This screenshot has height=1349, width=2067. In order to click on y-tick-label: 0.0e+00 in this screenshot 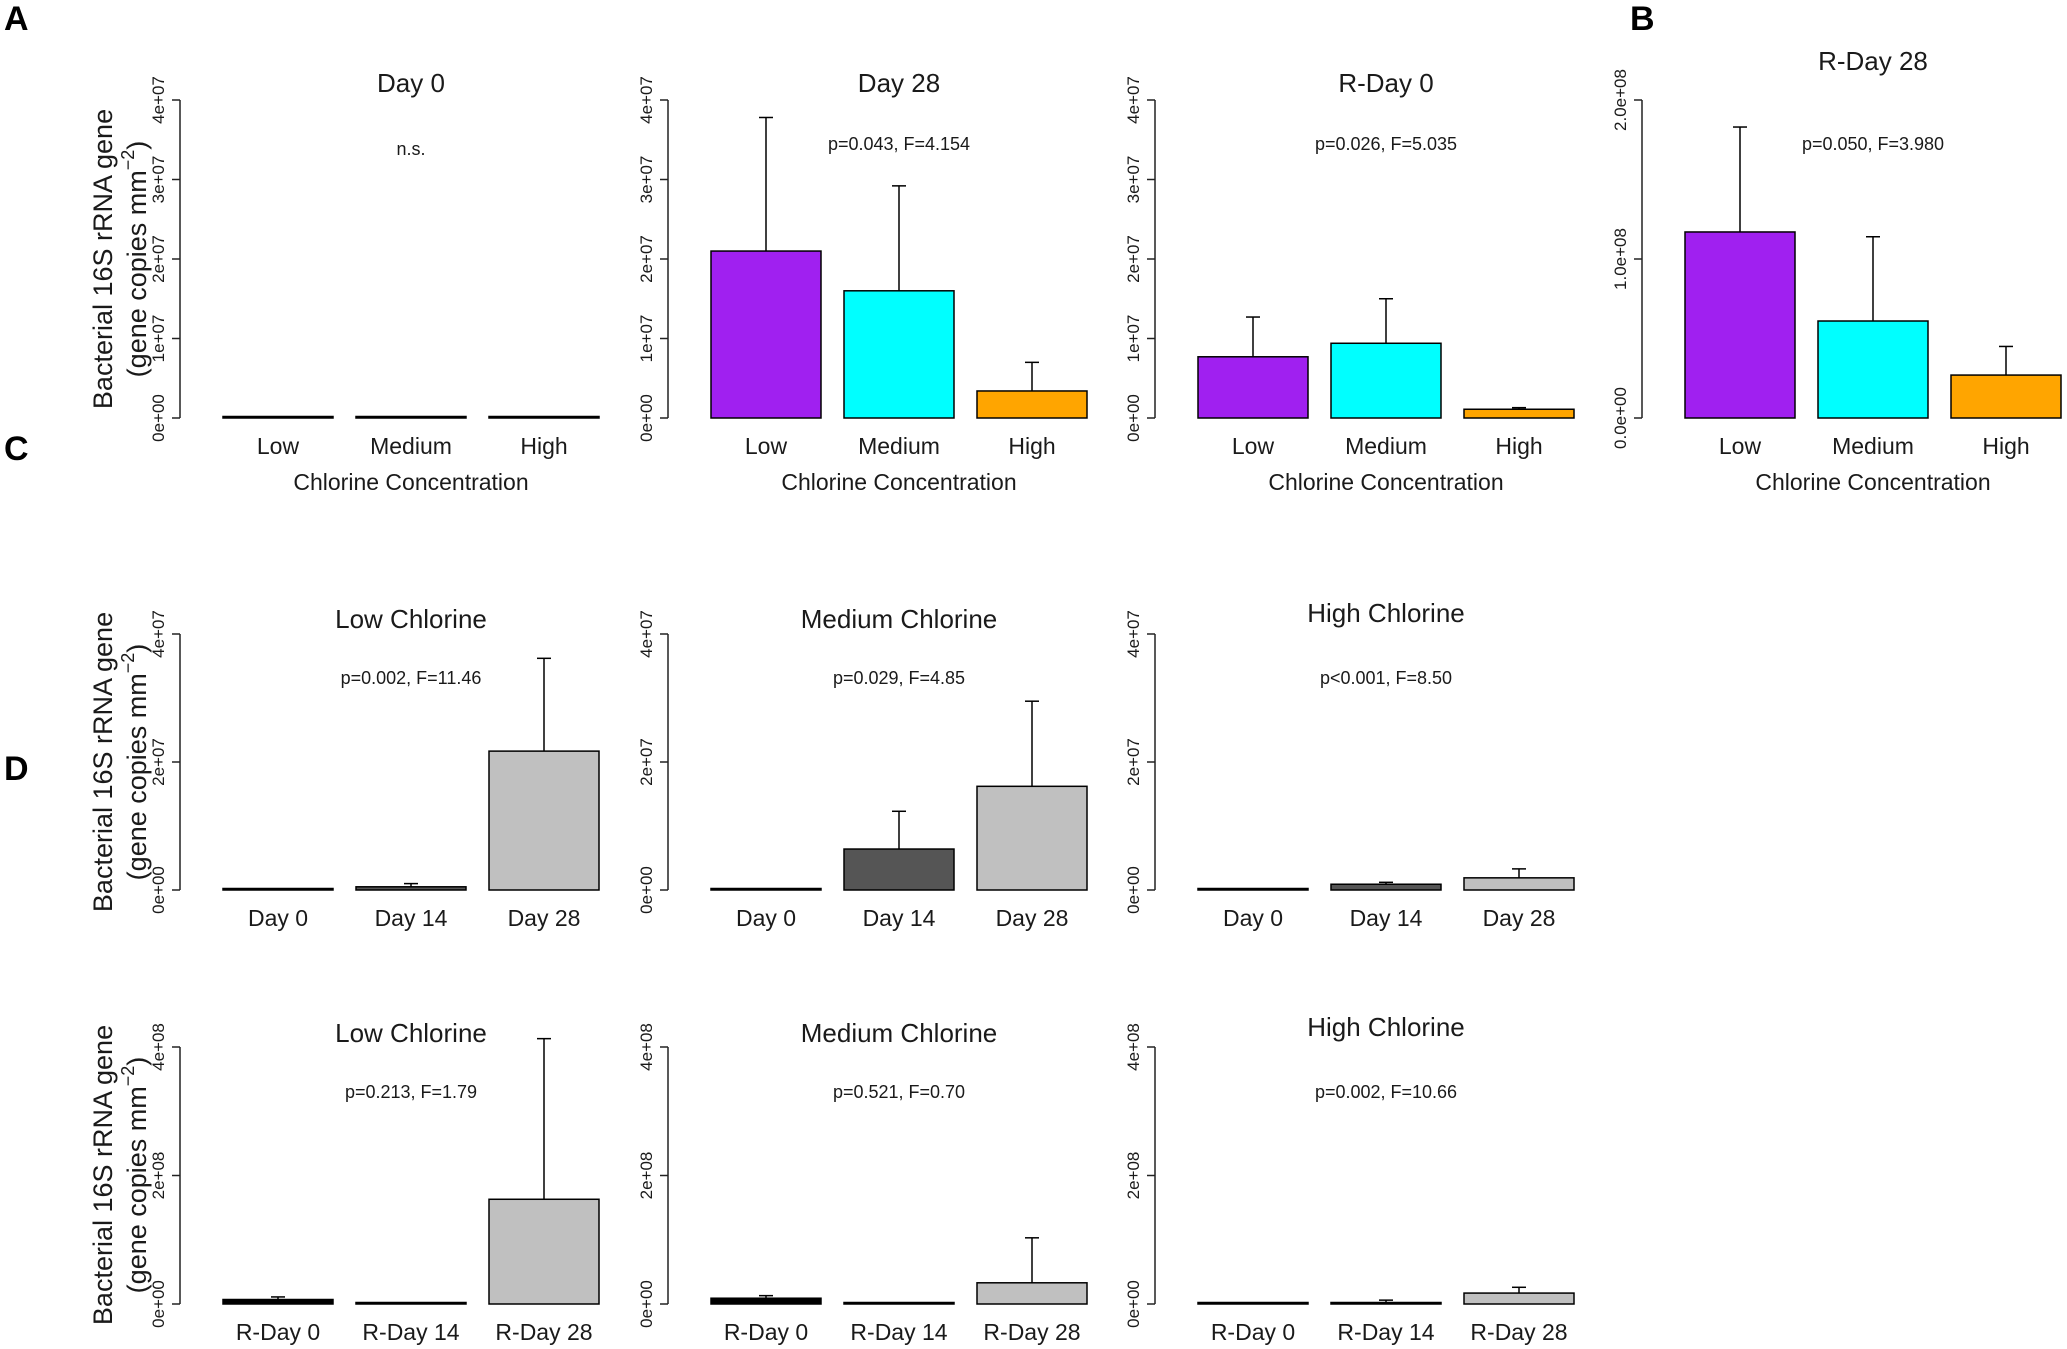, I will do `click(1620, 418)`.